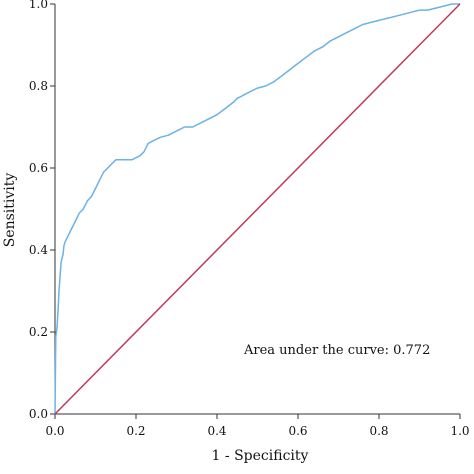  Describe the element at coordinates (216, 431) in the screenshot. I see `x-tick-label: 0.4` at that location.